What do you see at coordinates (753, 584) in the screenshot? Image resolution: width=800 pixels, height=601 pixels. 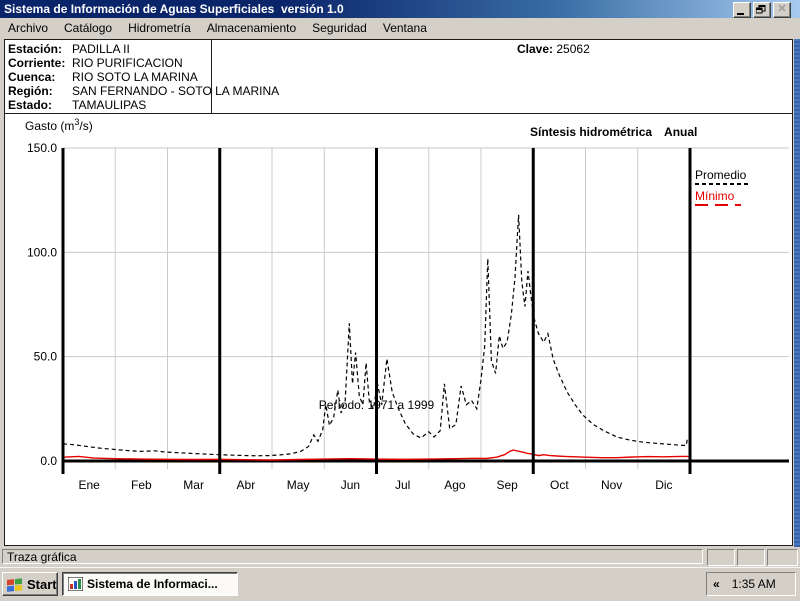 I see `tray-clock: 1:35 AM` at bounding box center [753, 584].